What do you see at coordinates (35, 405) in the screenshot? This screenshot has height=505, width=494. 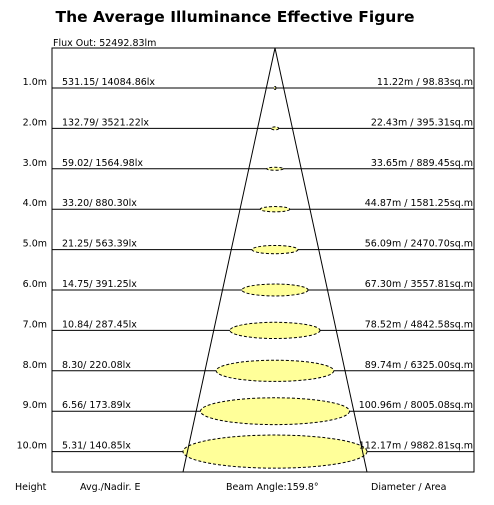 I see `height-label: 9.0m` at bounding box center [35, 405].